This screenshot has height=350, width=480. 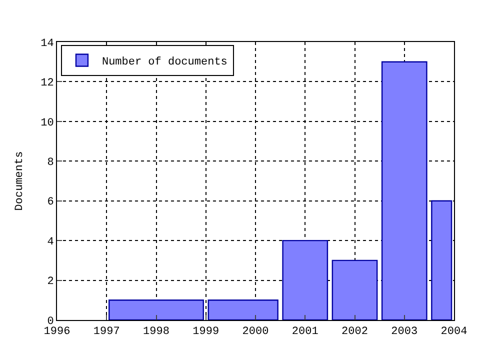 I want to click on x-tick-label: 1999, so click(x=206, y=332).